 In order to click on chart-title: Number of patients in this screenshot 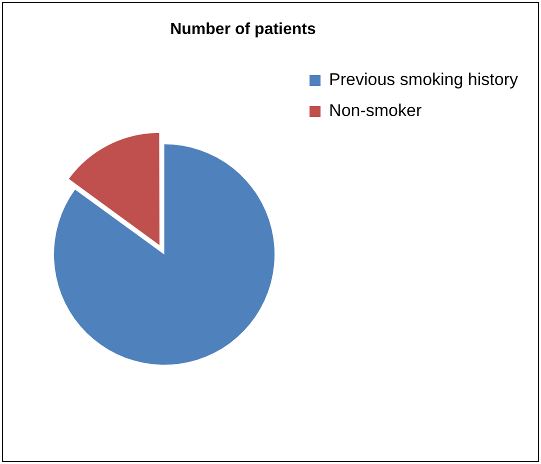, I will do `click(243, 30)`.